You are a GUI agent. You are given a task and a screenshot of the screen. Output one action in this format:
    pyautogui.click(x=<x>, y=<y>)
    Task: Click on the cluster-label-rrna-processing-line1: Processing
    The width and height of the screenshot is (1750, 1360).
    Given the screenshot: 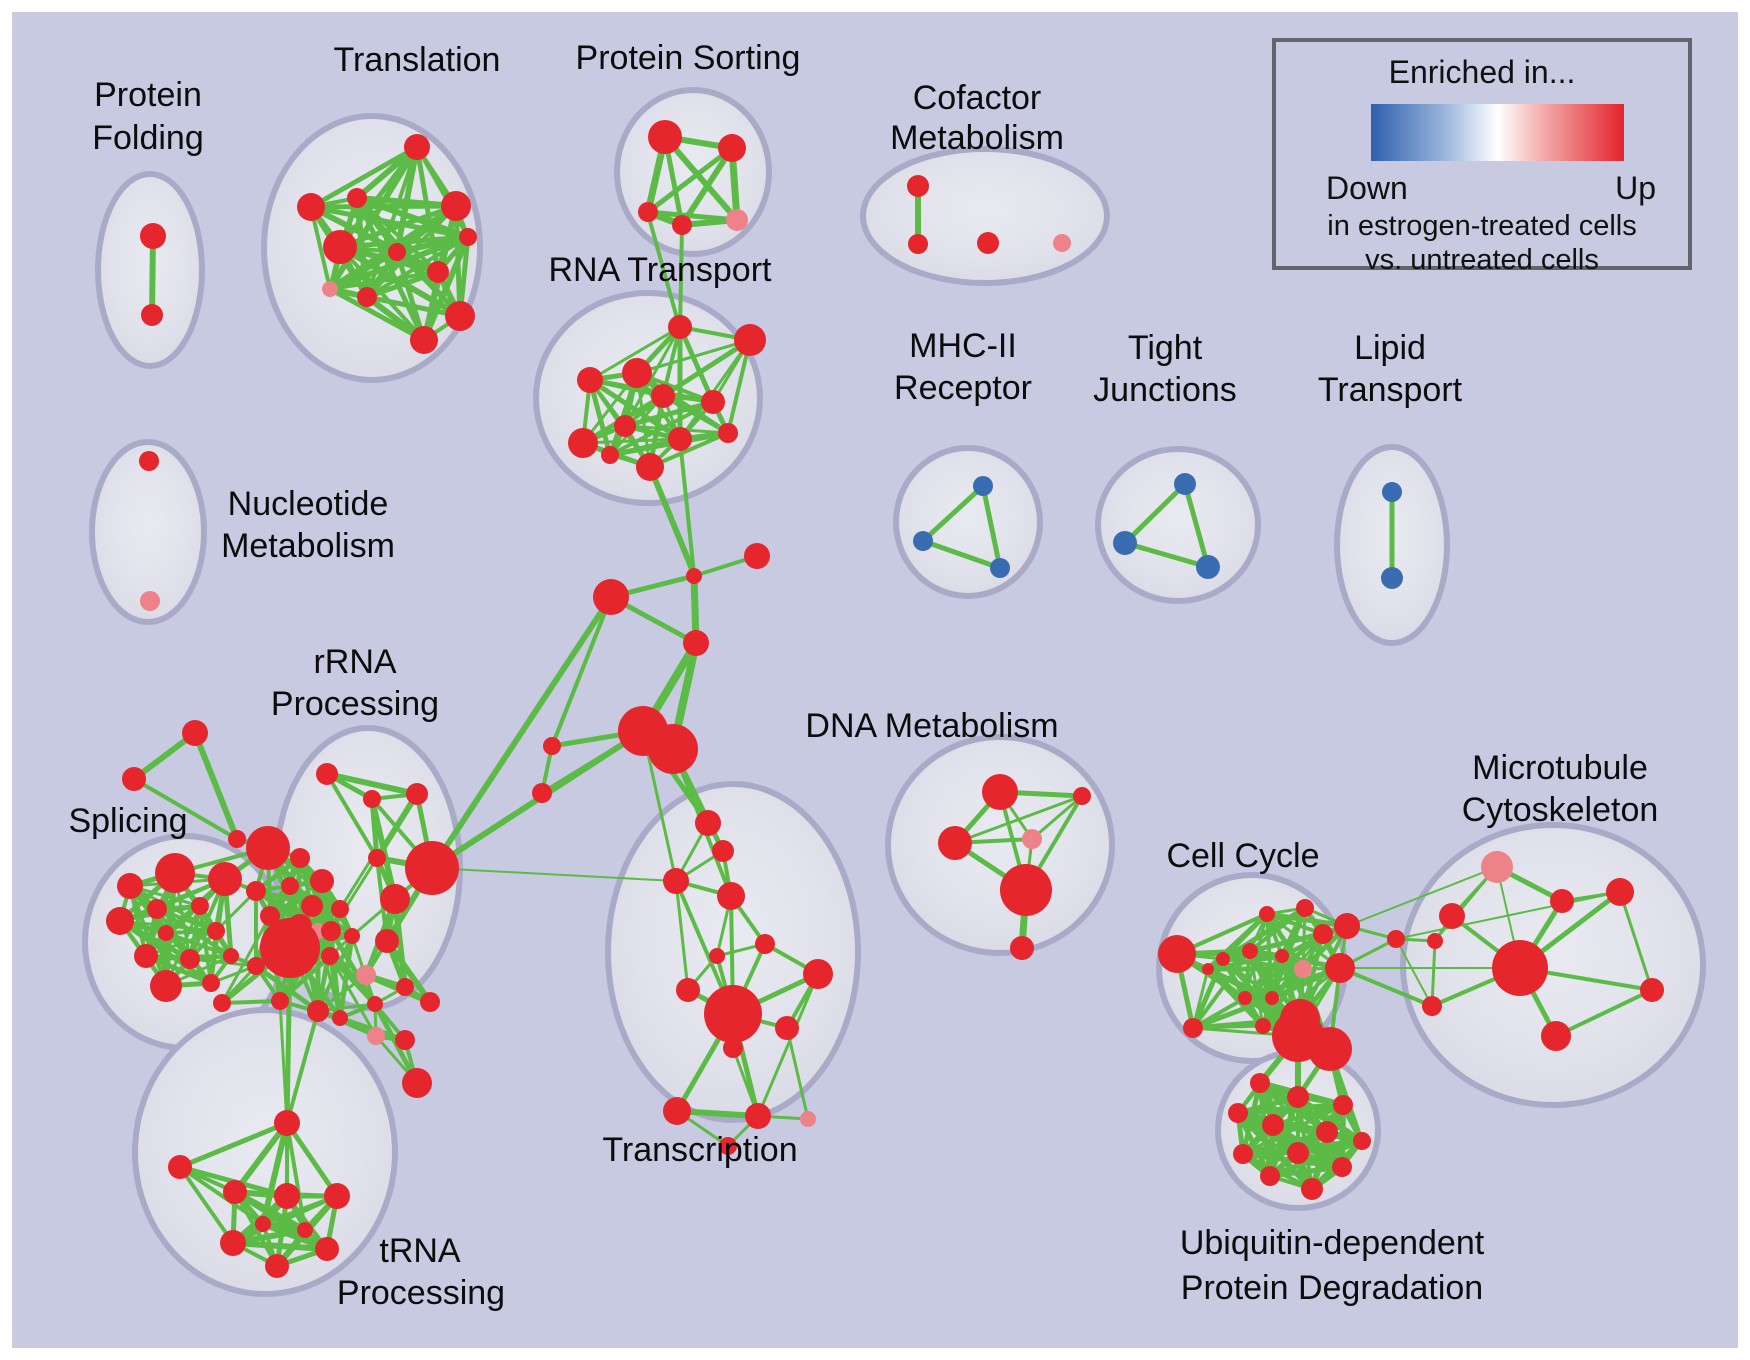 What is the action you would take?
    pyautogui.click(x=355, y=704)
    